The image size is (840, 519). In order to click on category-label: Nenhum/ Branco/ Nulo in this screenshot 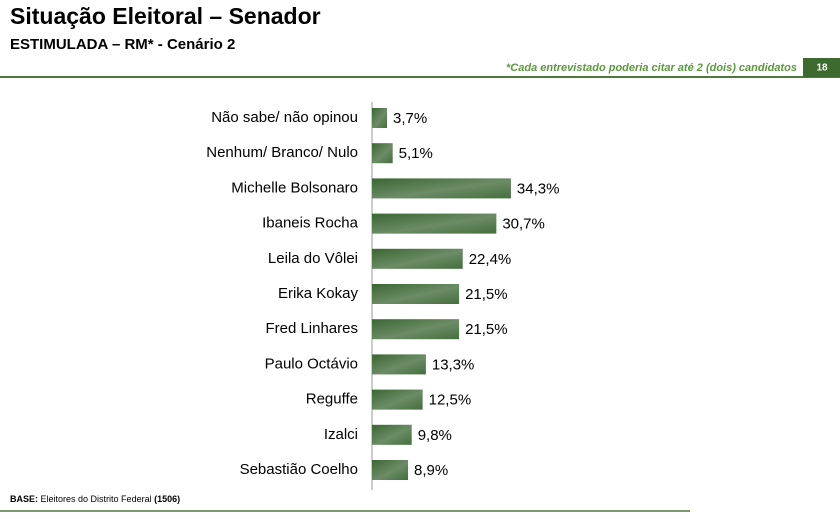, I will do `click(282, 152)`.